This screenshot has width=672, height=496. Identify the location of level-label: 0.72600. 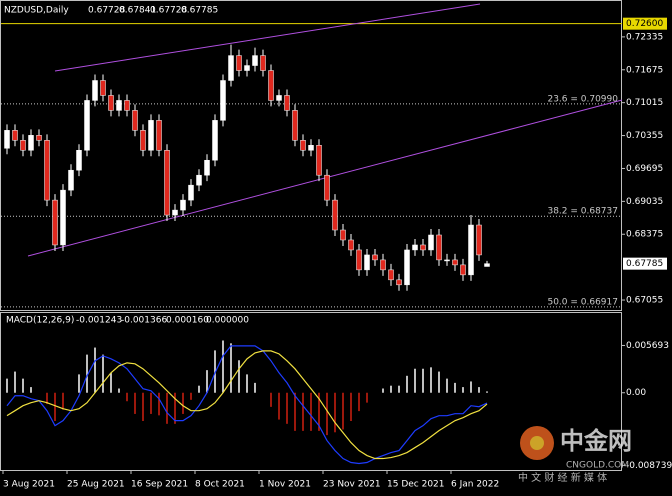
(644, 24).